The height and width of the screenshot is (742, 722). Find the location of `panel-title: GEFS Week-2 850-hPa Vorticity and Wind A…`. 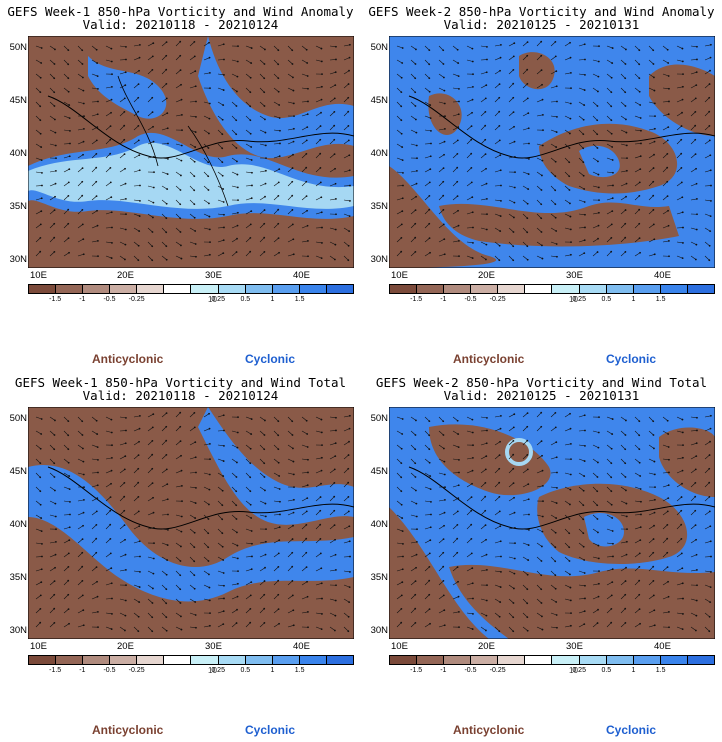

panel-title: GEFS Week-2 850-hPa Vorticity and Wind A… is located at coordinates (541, 11).